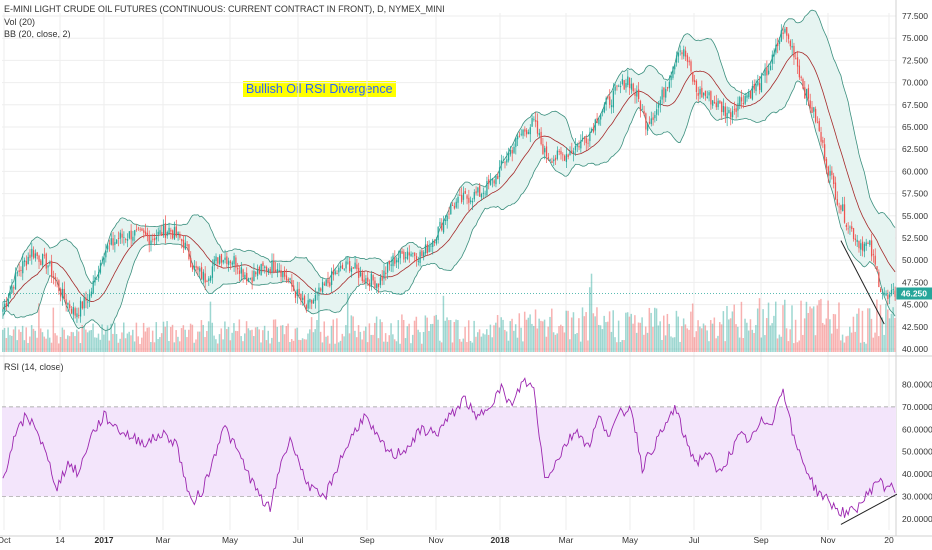  What do you see at coordinates (917, 474) in the screenshot?
I see `rsi-axis-tick: 40.0000` at bounding box center [917, 474].